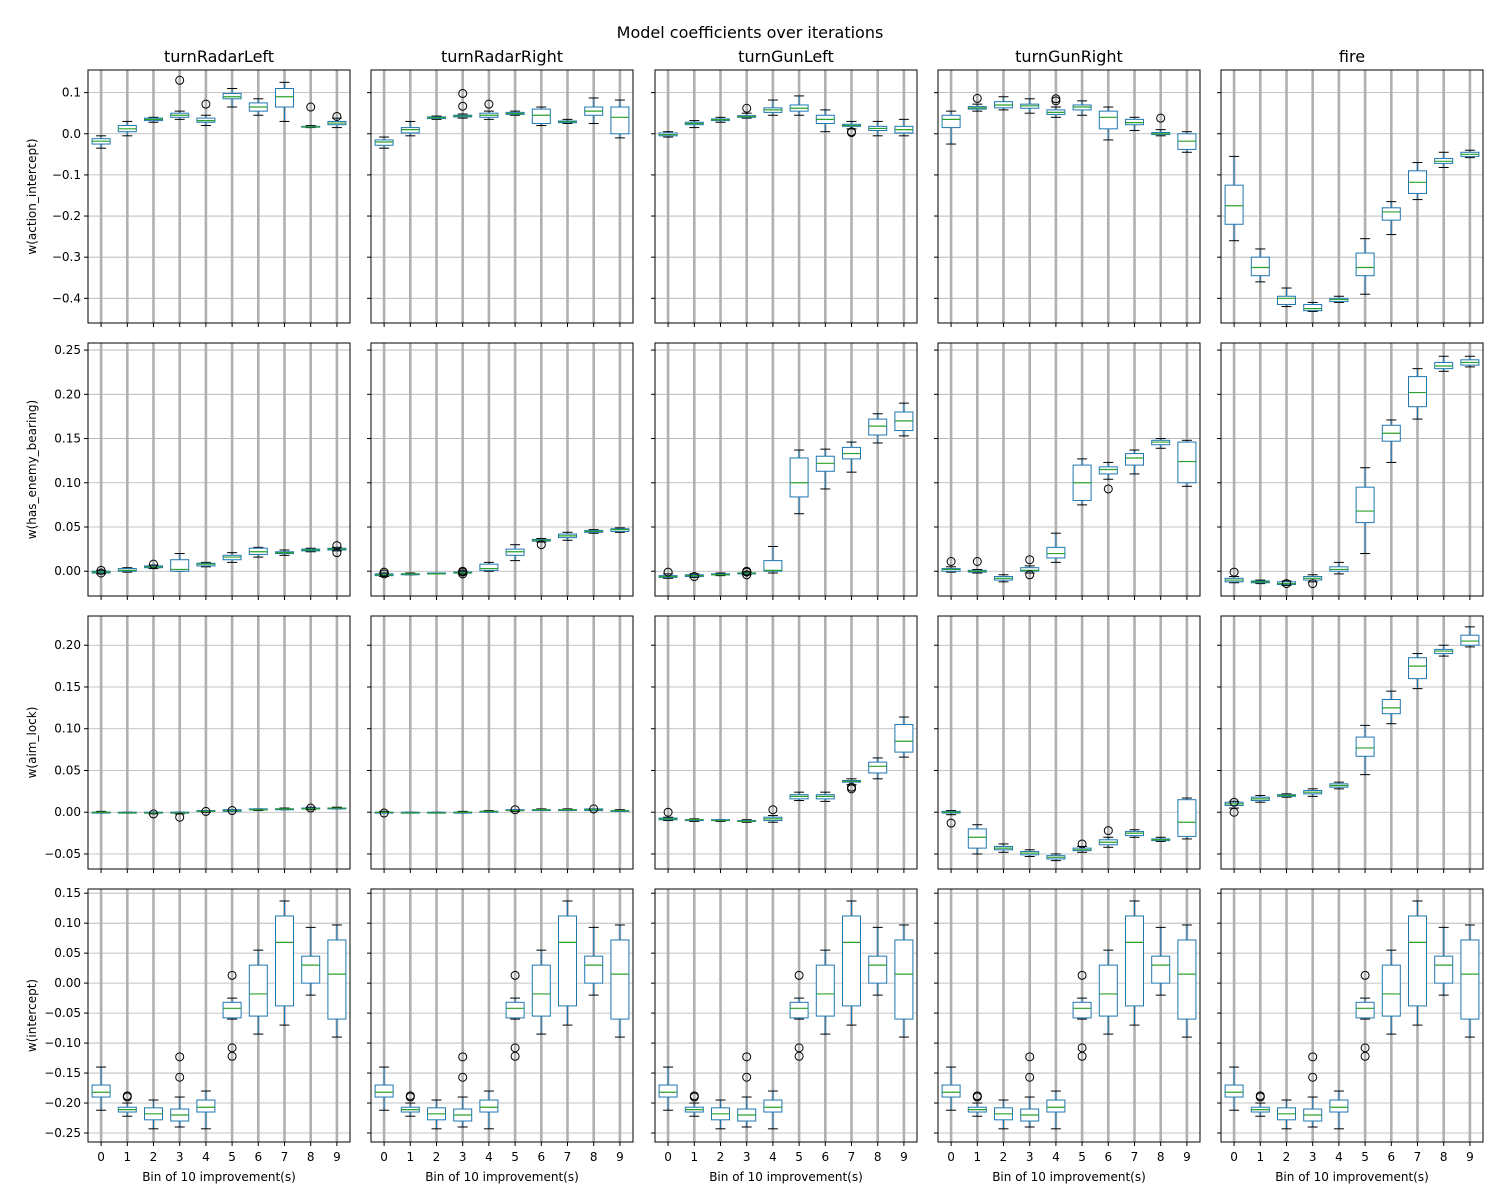  Describe the element at coordinates (67, 729) in the screenshot. I see `ytick-label: 0.10` at that location.